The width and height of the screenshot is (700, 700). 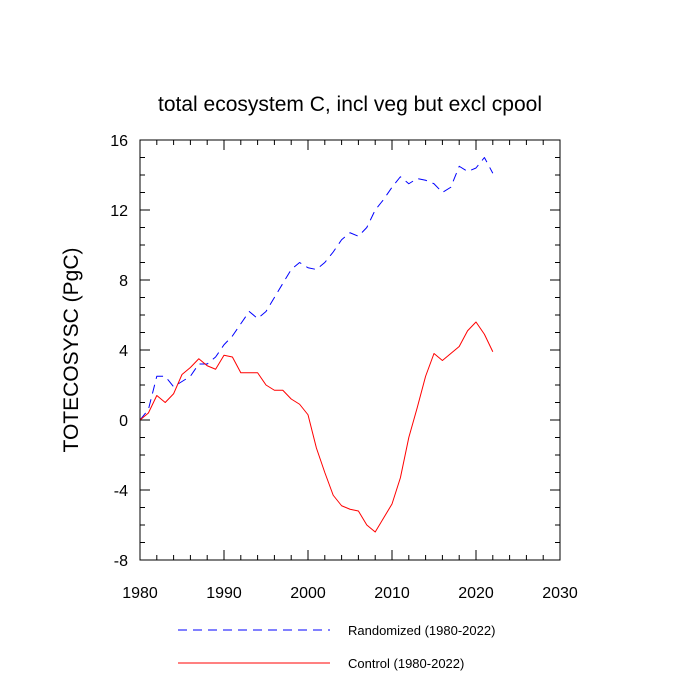 I want to click on x-tick-label: 2020, so click(x=476, y=593).